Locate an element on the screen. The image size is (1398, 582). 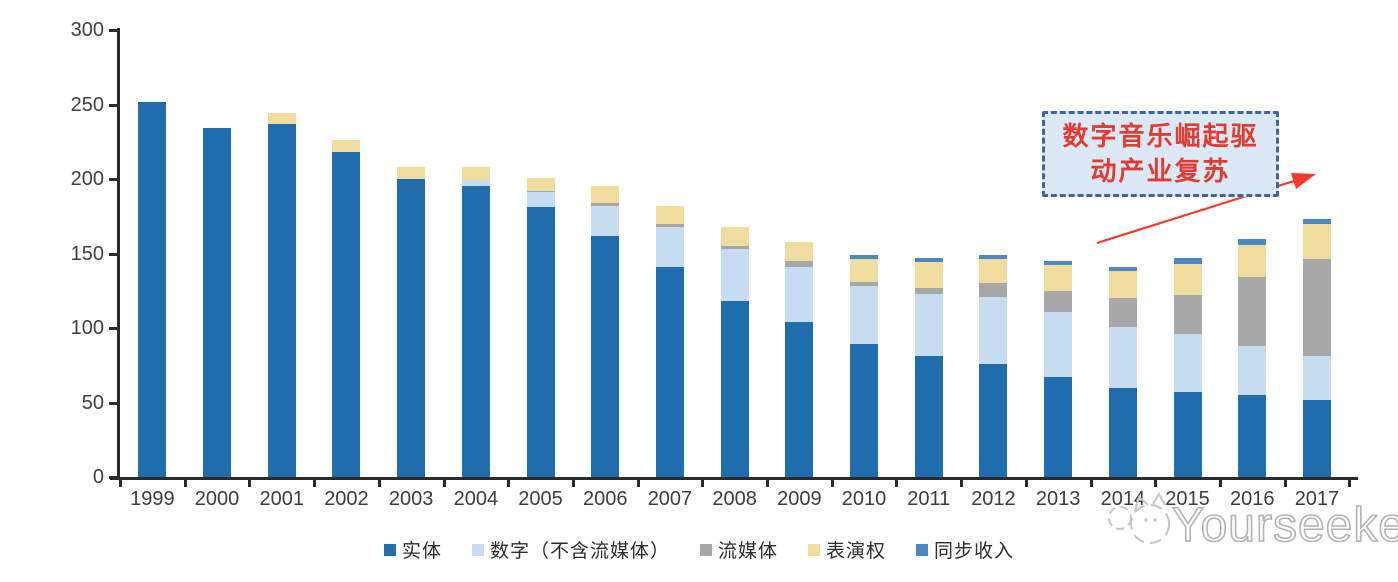
legend-item-数字（不含流媒体）: 数字（不含流媒体） is located at coordinates (570, 549).